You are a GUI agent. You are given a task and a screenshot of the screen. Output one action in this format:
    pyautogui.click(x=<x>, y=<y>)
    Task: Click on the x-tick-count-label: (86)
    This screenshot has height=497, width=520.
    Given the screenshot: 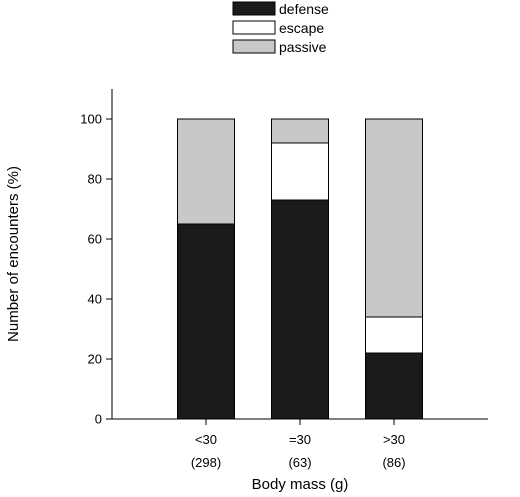 What is the action you would take?
    pyautogui.click(x=393, y=462)
    